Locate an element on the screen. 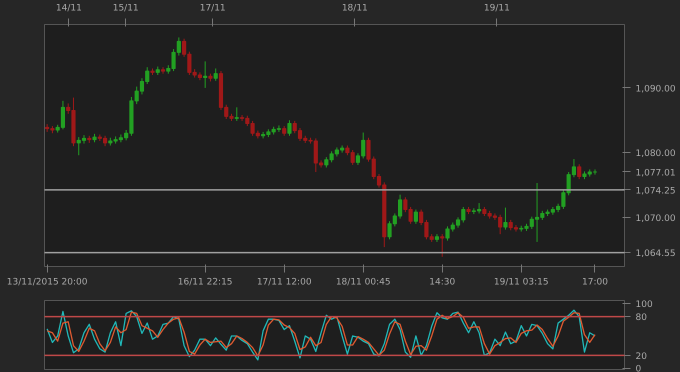  y-tick-label: 100 is located at coordinates (644, 305).